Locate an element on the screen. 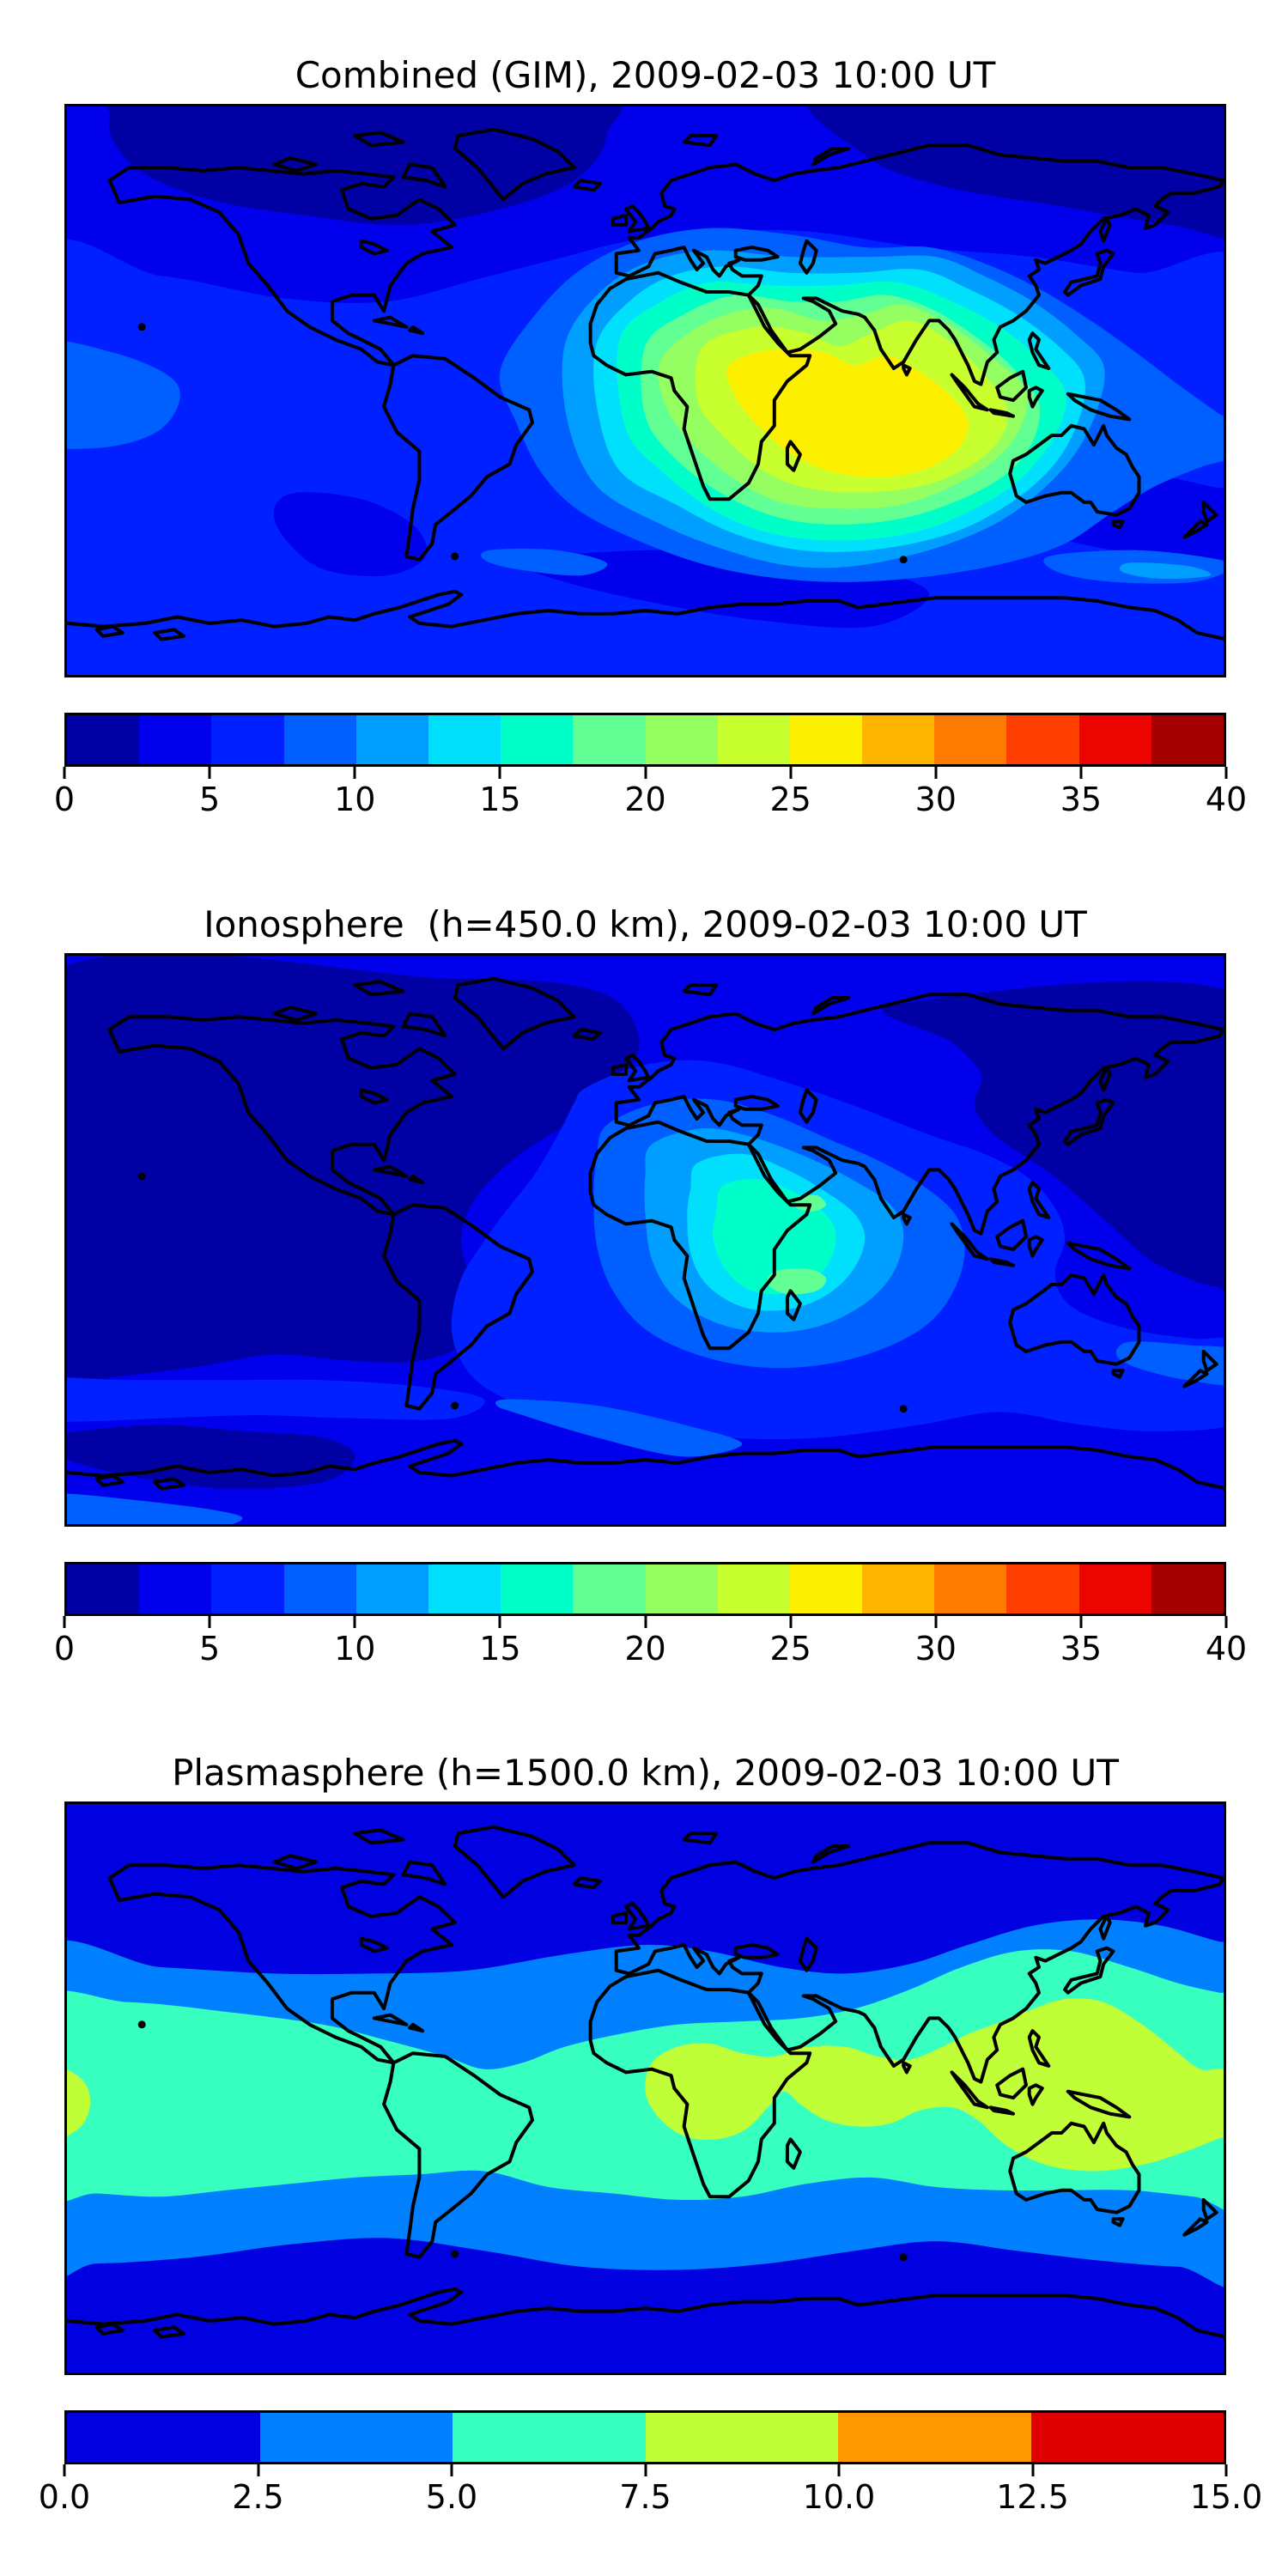  coastline-caspian-sea is located at coordinates (808, 1106).